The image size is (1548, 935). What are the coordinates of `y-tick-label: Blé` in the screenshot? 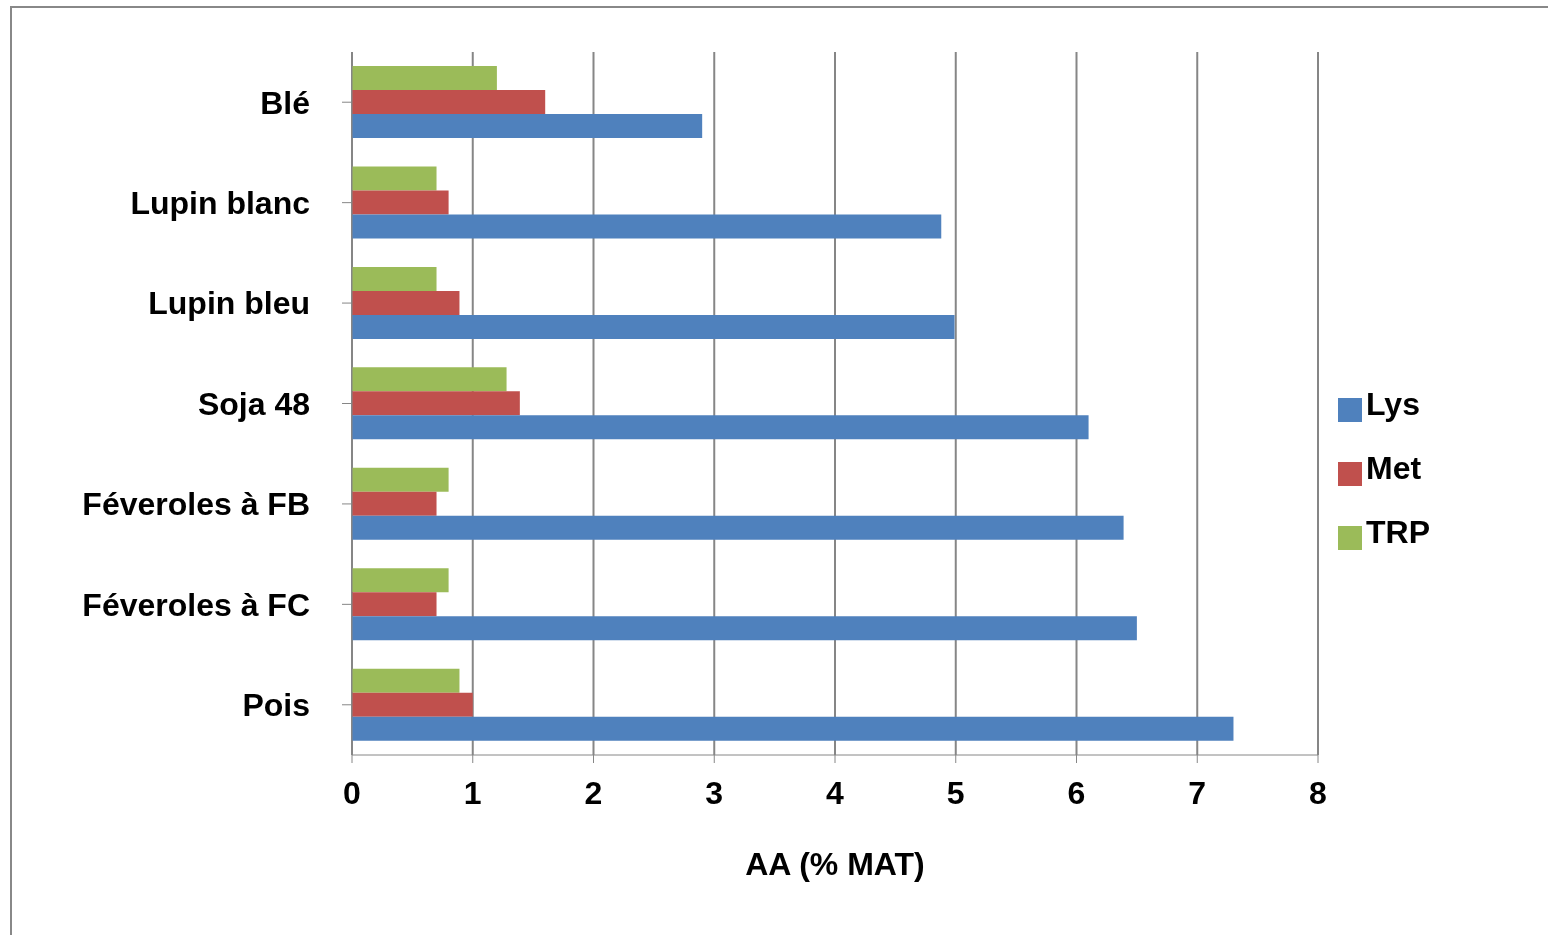 It's located at (285, 102).